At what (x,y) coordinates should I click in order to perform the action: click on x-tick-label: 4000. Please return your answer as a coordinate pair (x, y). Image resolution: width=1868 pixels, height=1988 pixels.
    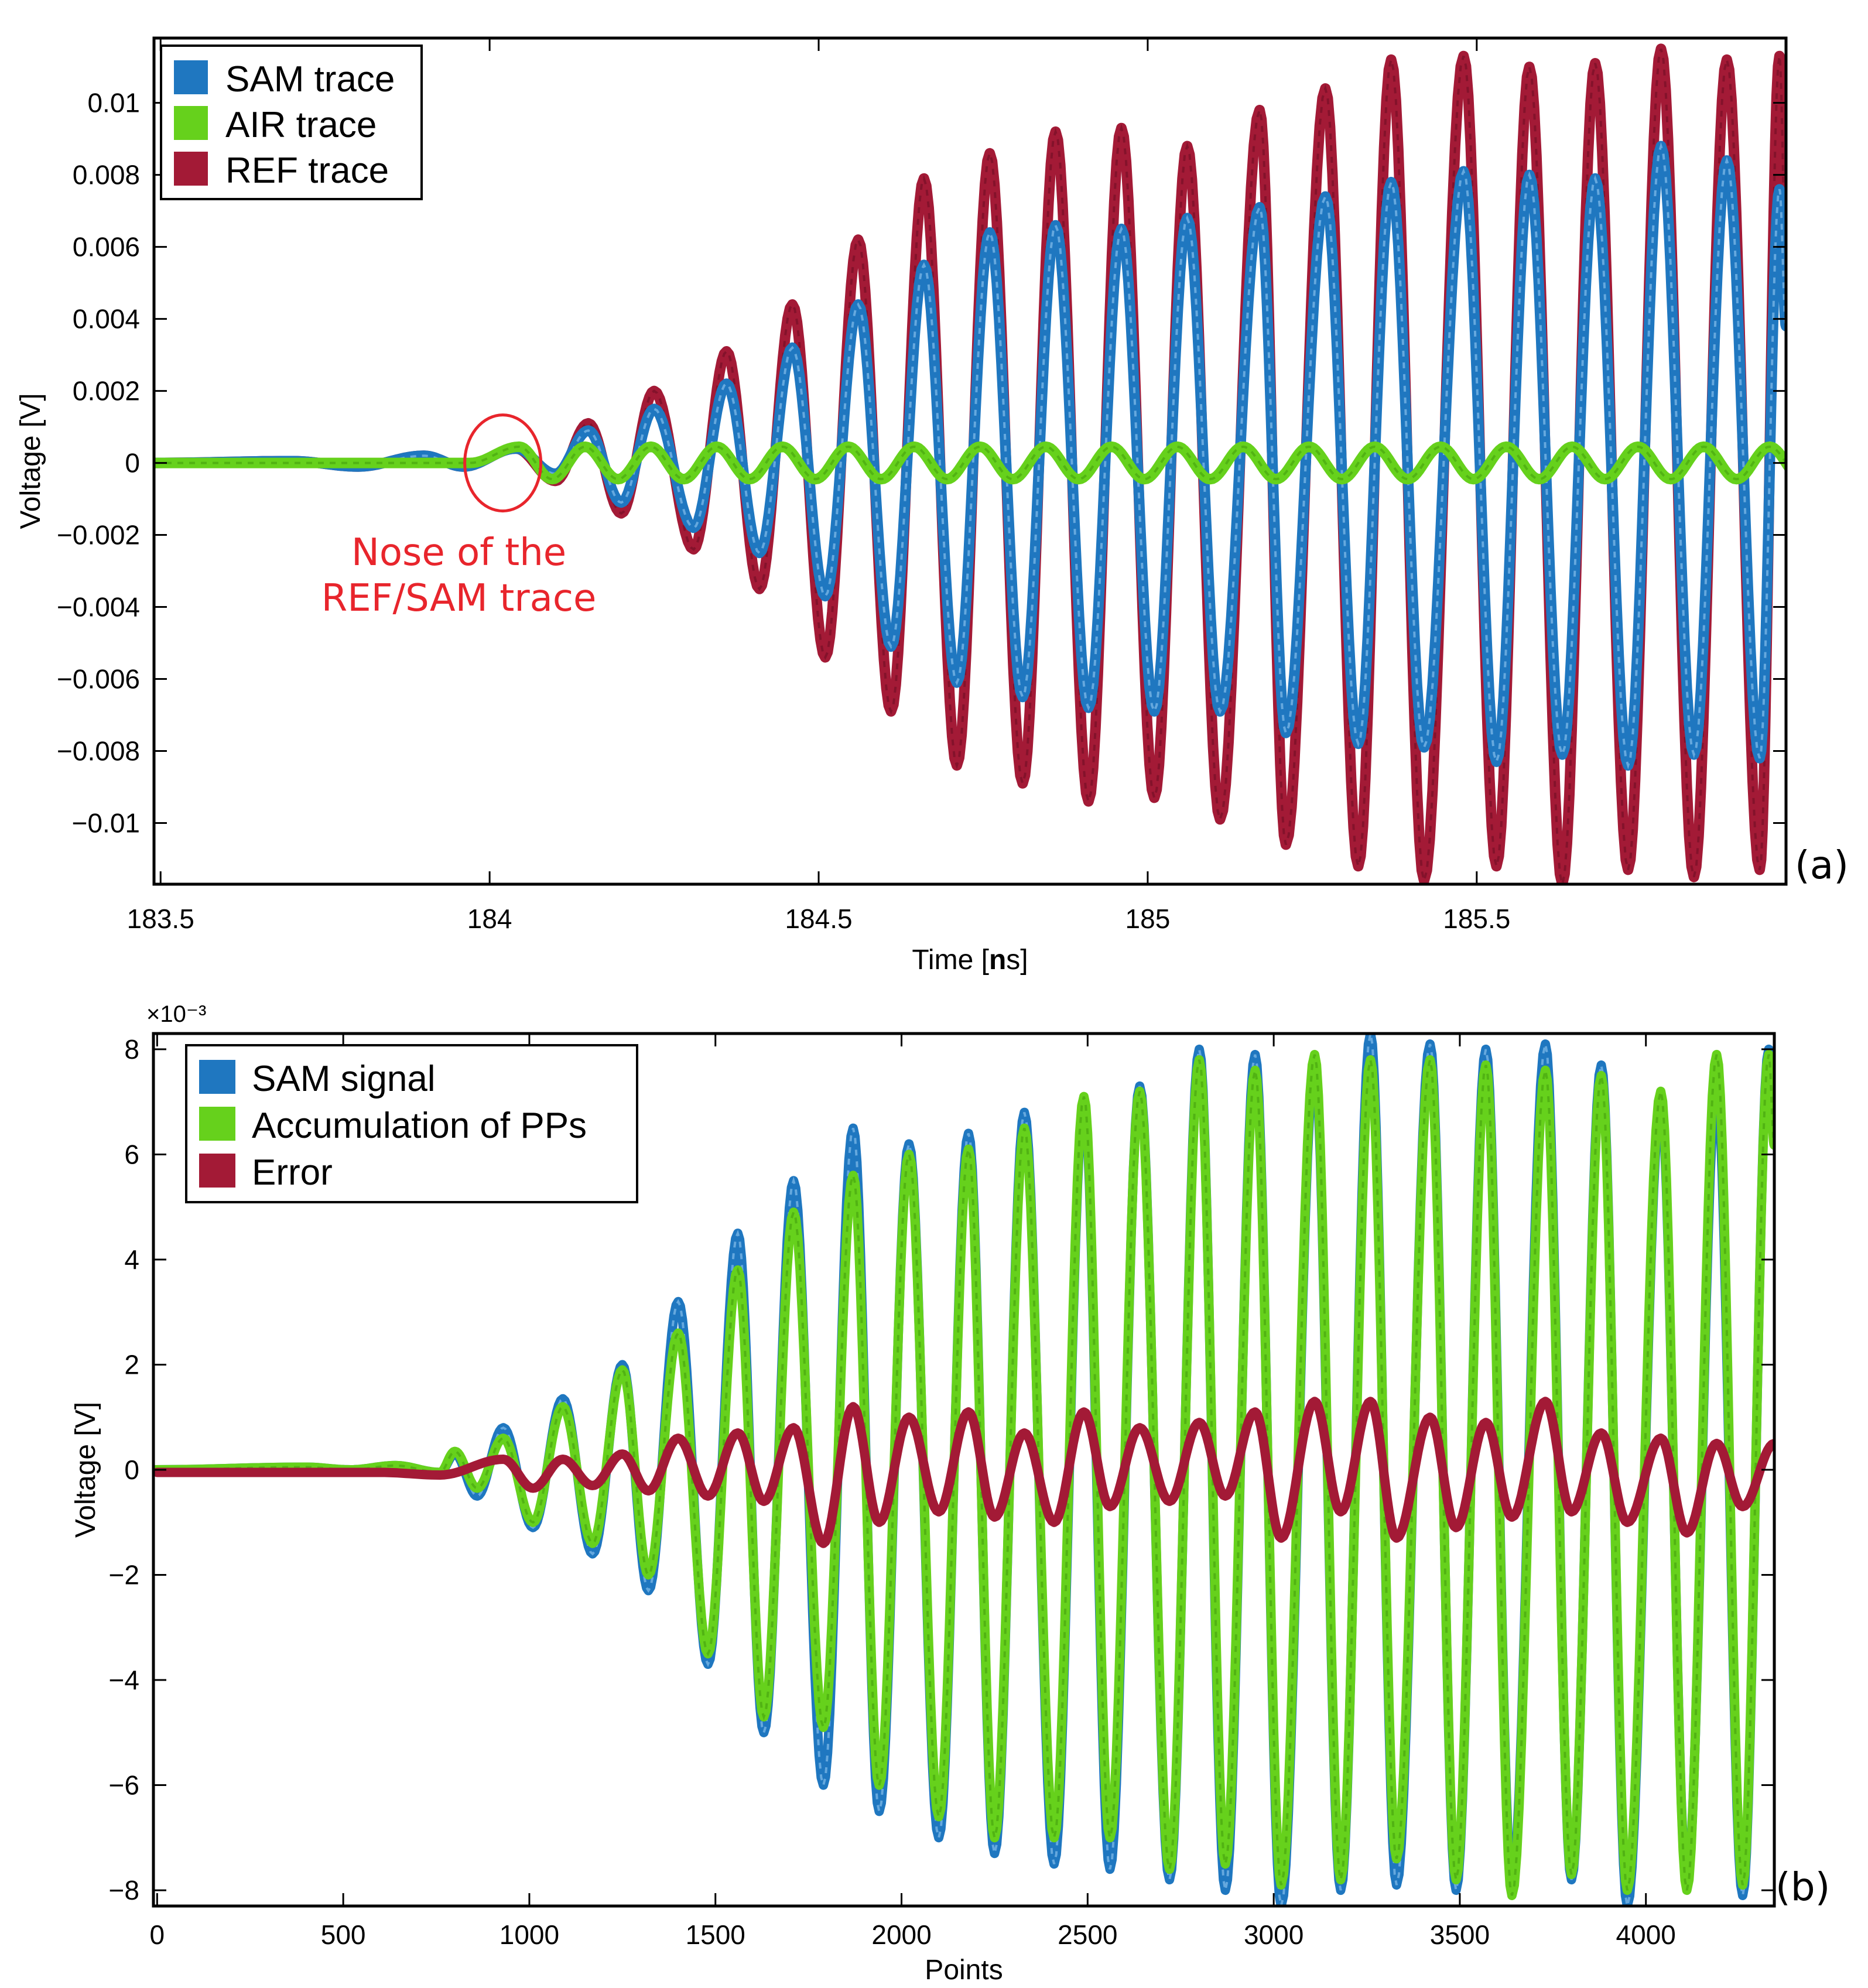
    Looking at the image, I should click on (1646, 1935).